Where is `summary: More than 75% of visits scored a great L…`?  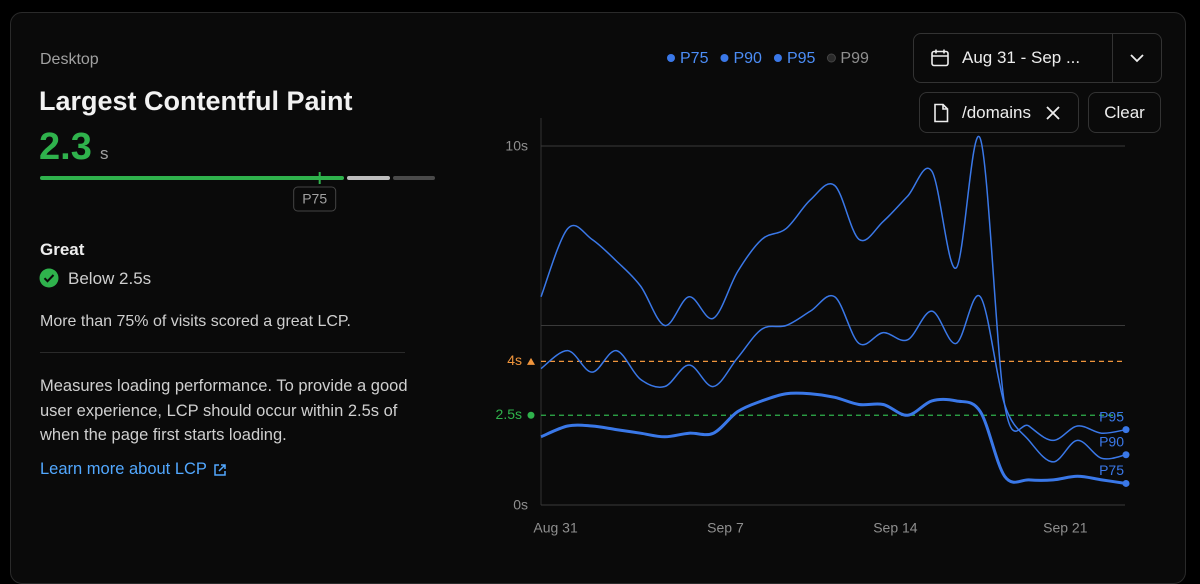 summary: More than 75% of visits scored a great L… is located at coordinates (195, 321).